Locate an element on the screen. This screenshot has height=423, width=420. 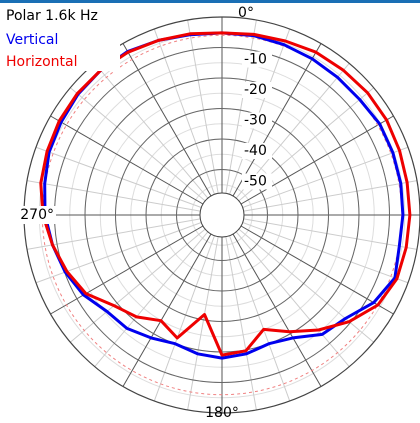
ring is located at coordinates (222, 215).